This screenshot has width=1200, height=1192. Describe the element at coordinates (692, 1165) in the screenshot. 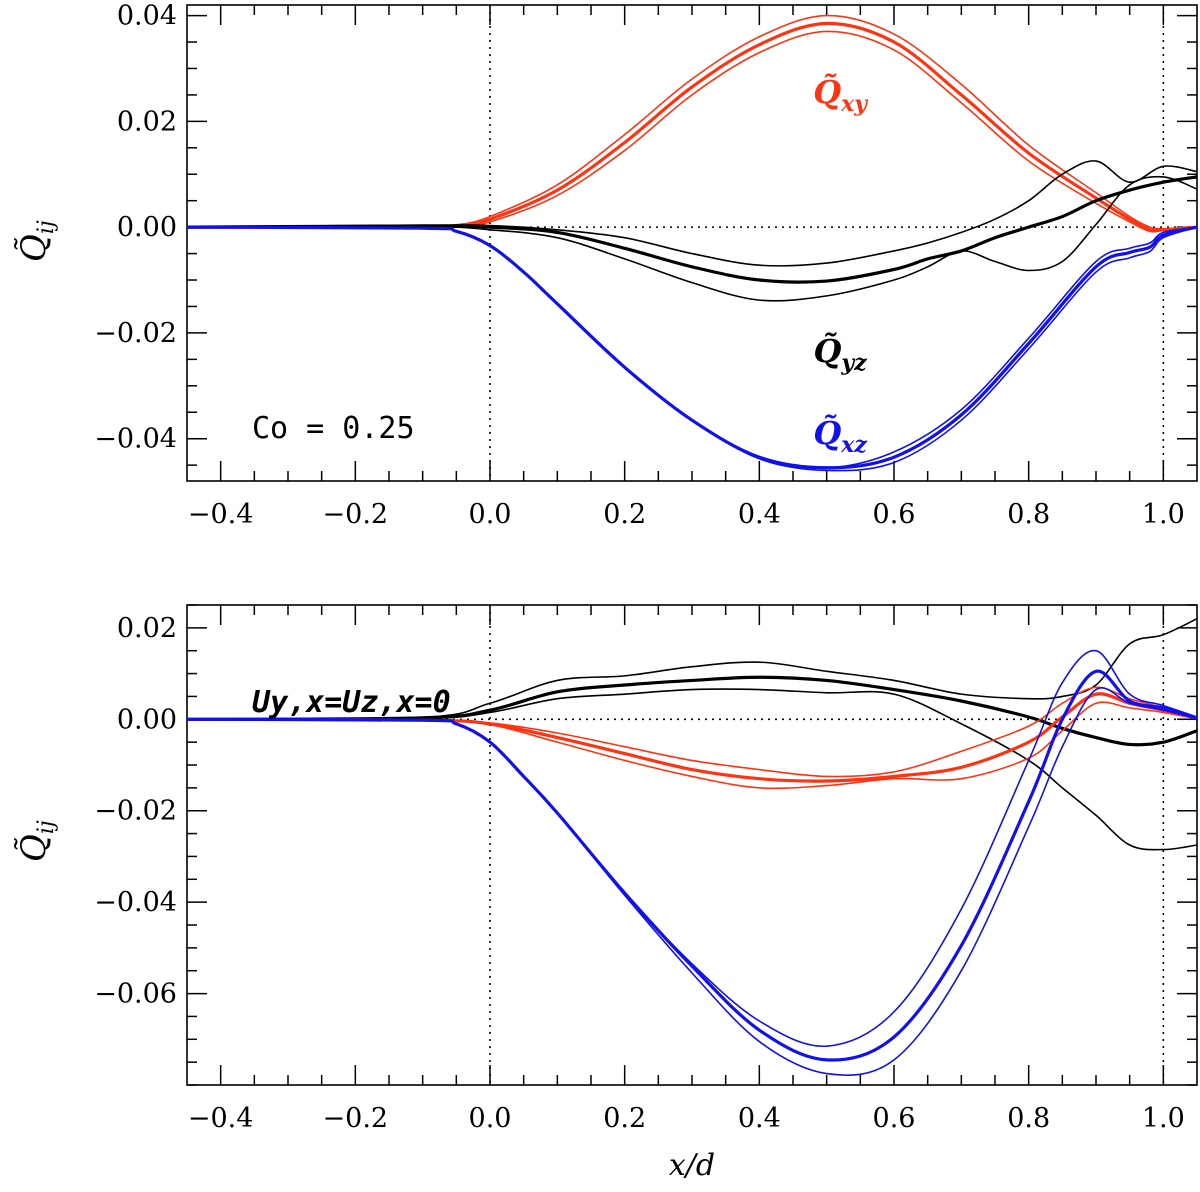

I see `bottom-xlabel: x/d` at that location.